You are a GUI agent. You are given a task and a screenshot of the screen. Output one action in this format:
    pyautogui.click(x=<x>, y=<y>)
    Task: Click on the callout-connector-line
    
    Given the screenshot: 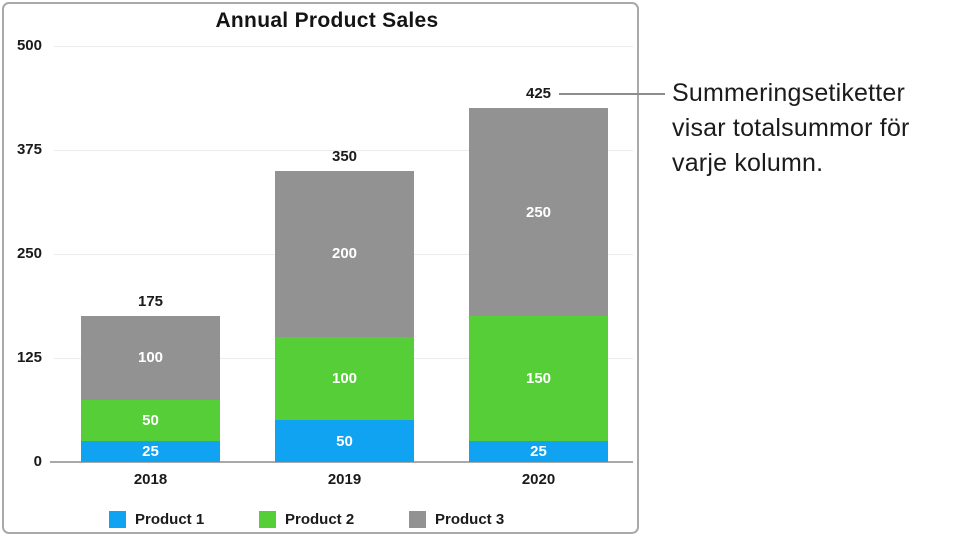 What is the action you would take?
    pyautogui.click(x=612, y=94)
    